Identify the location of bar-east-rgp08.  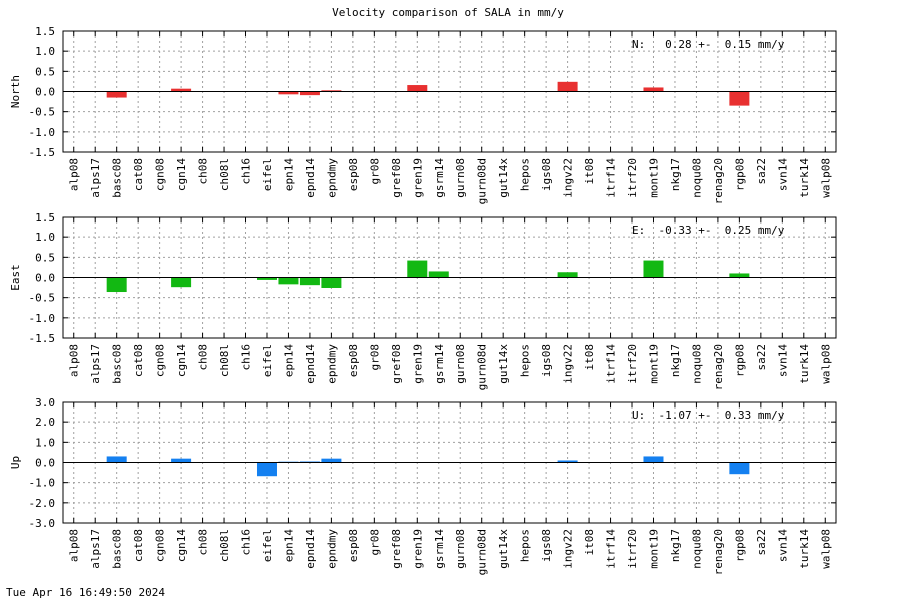
(739, 275).